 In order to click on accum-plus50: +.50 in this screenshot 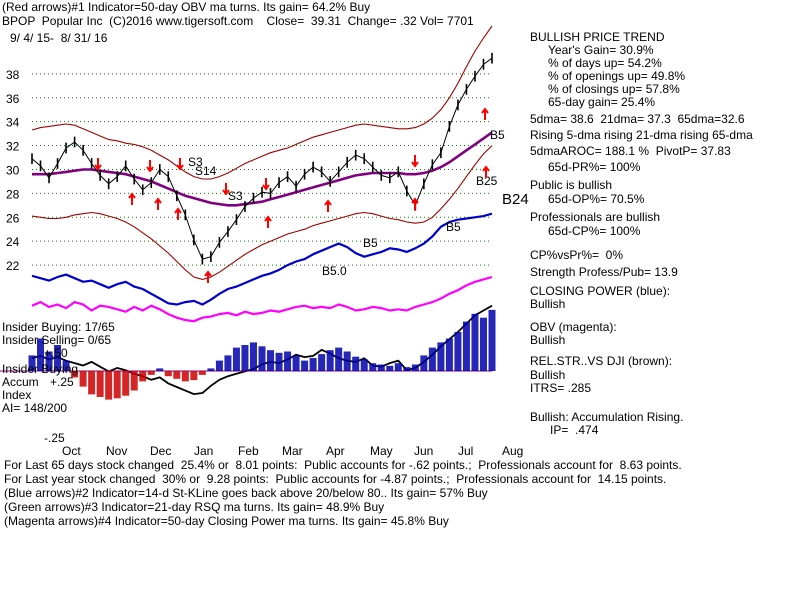, I will do `click(56, 353)`.